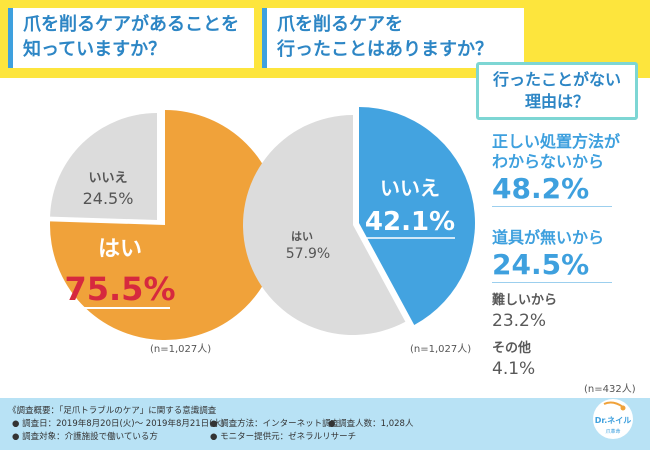 This screenshot has width=650, height=450. I want to click on pie-2-slice-no, so click(417, 216).